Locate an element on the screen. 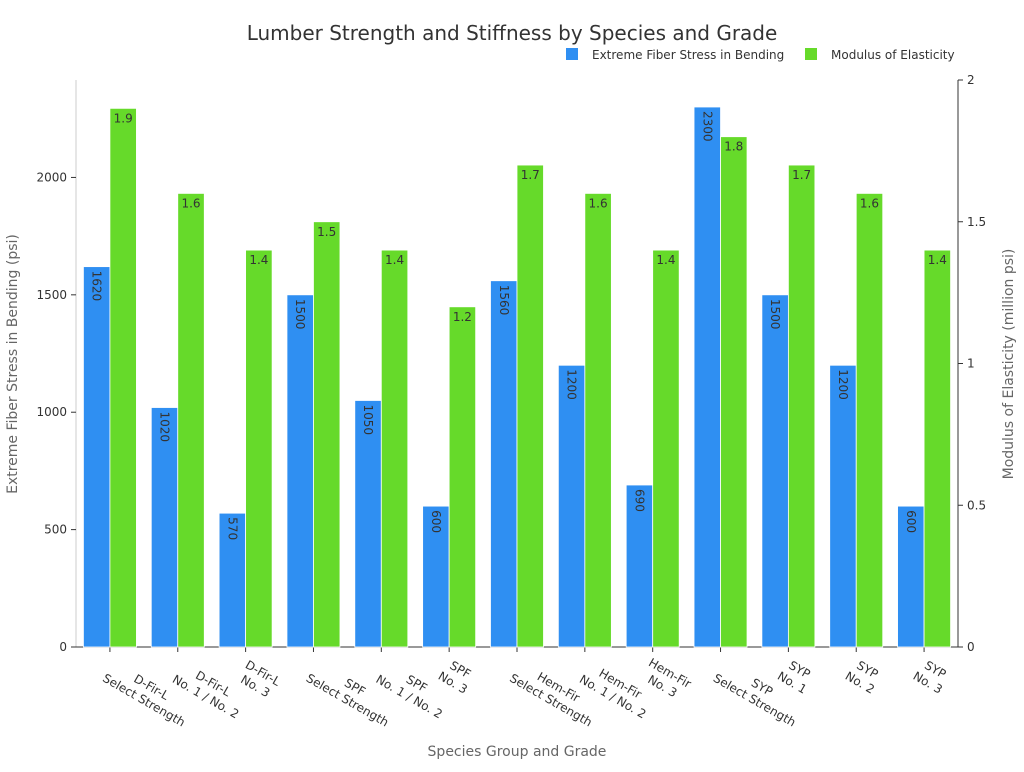 The height and width of the screenshot is (772, 1024). x-tick-label: D-Fir-LNo. 1 / No. 2 is located at coordinates (209, 690).